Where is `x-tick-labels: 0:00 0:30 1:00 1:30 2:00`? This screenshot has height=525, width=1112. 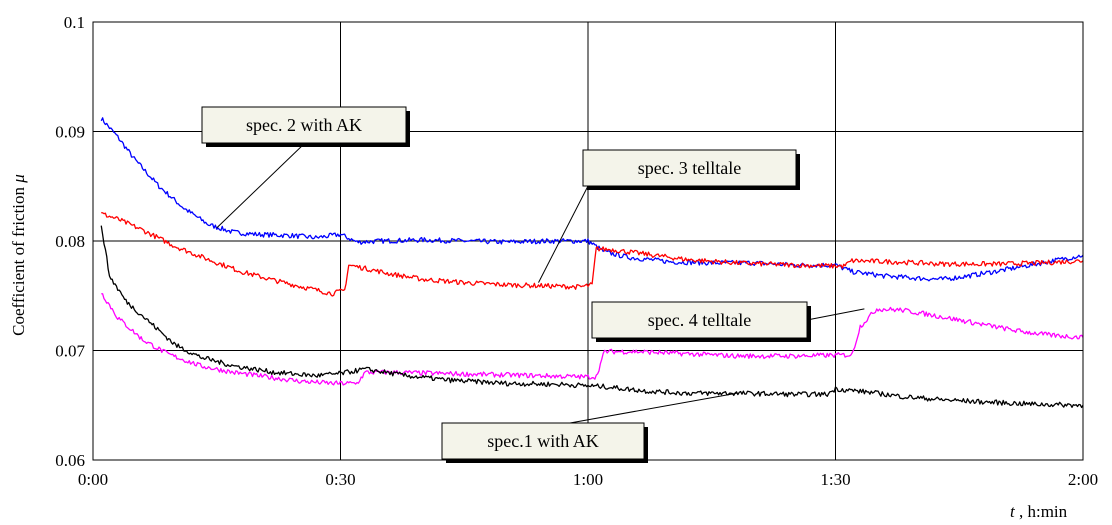 x-tick-labels: 0:00 0:30 1:00 1:30 2:00 is located at coordinates (588, 479).